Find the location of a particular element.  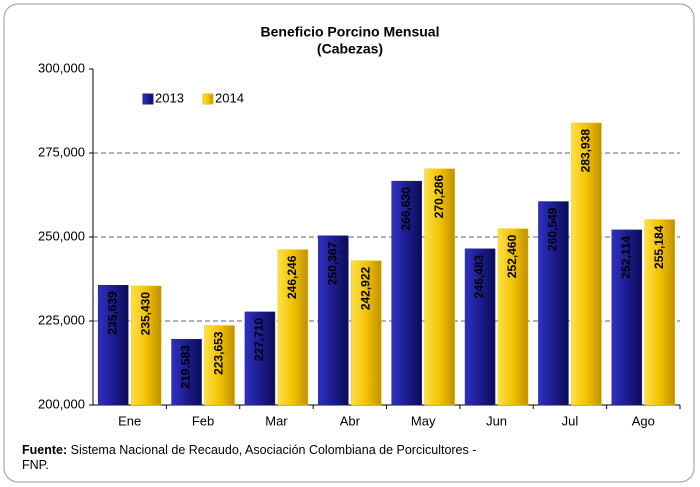

value-label: 219,583 is located at coordinates (186, 367).